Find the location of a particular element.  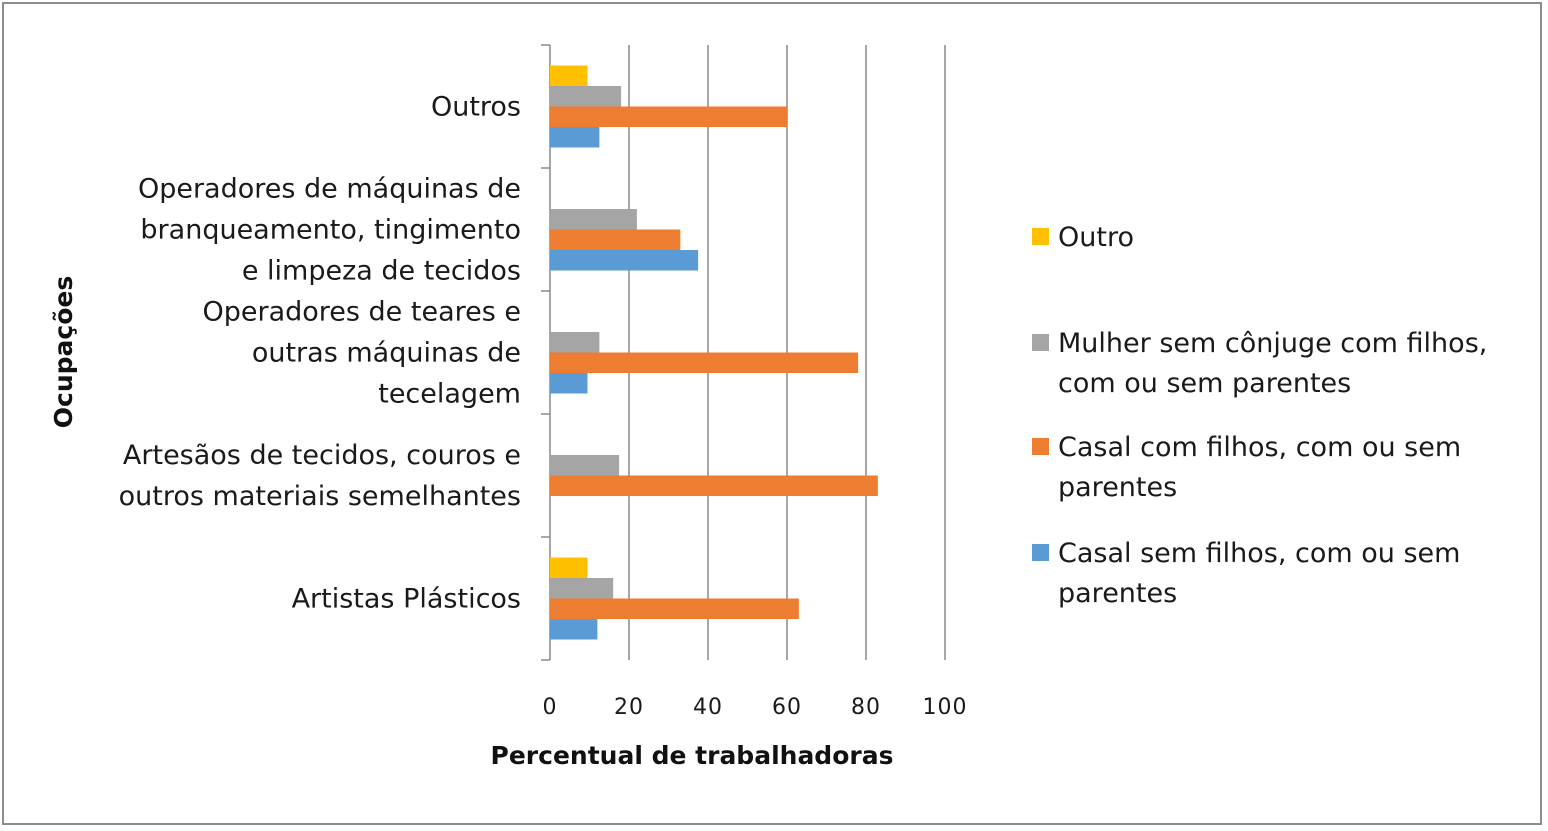

category-label: outras máquinas de is located at coordinates (386, 353).